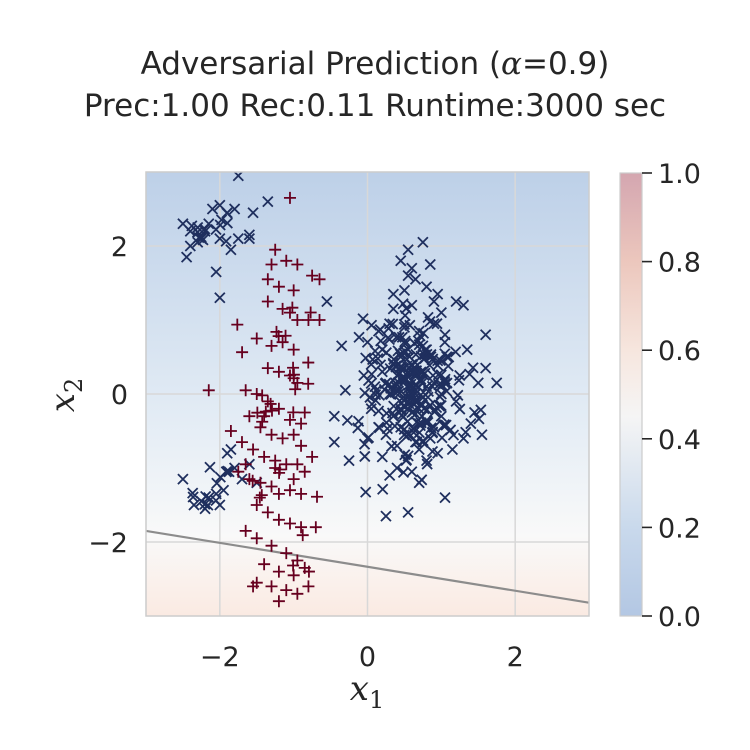 Image resolution: width=750 pixels, height=750 pixels. Describe the element at coordinates (367, 657) in the screenshot. I see `x-tick-label: 0` at that location.